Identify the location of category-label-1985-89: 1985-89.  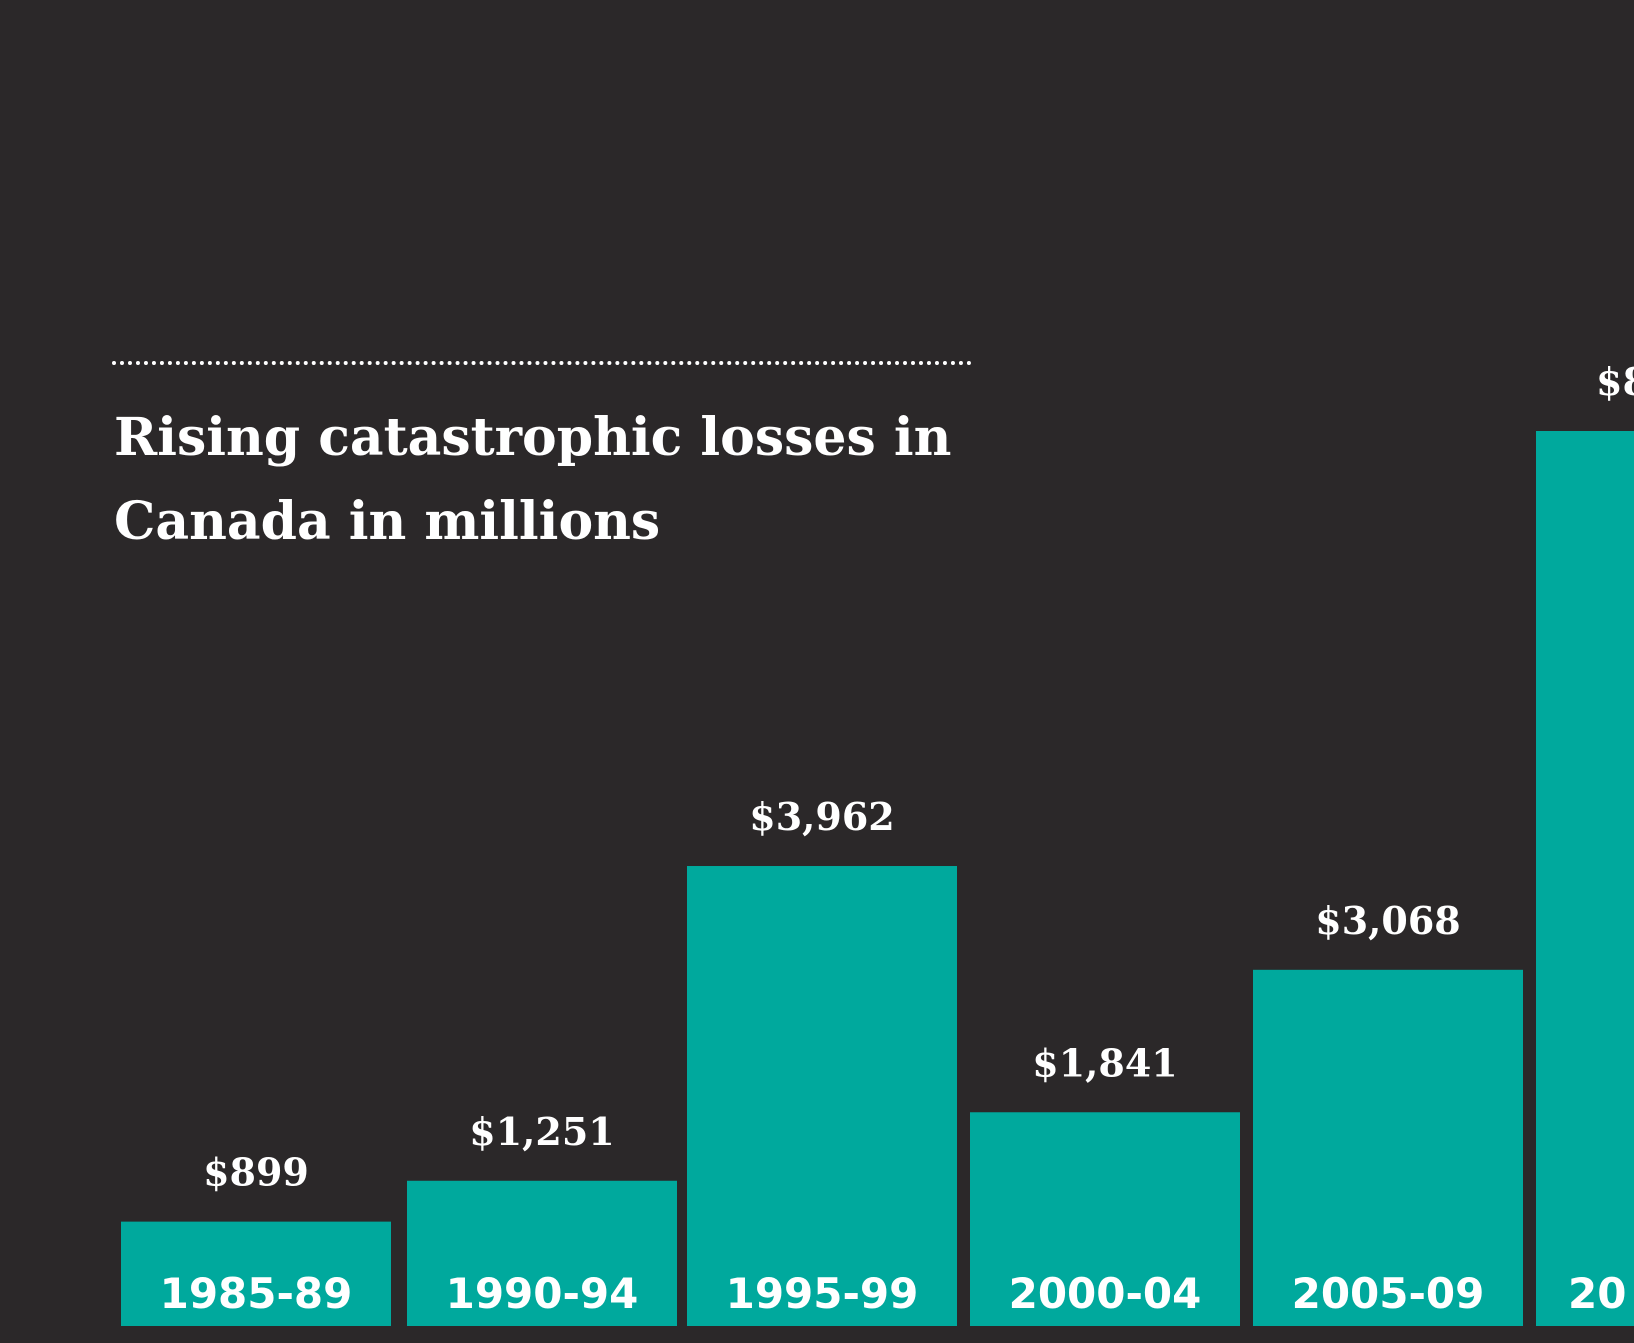
(256, 1293).